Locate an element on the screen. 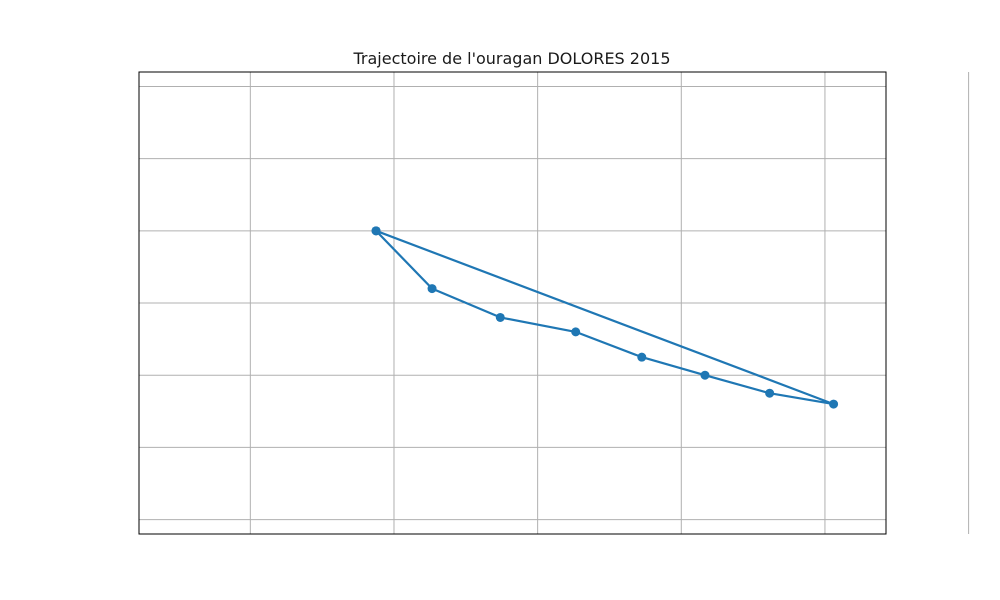 The height and width of the screenshot is (600, 1000). series-layer is located at coordinates (605, 317).